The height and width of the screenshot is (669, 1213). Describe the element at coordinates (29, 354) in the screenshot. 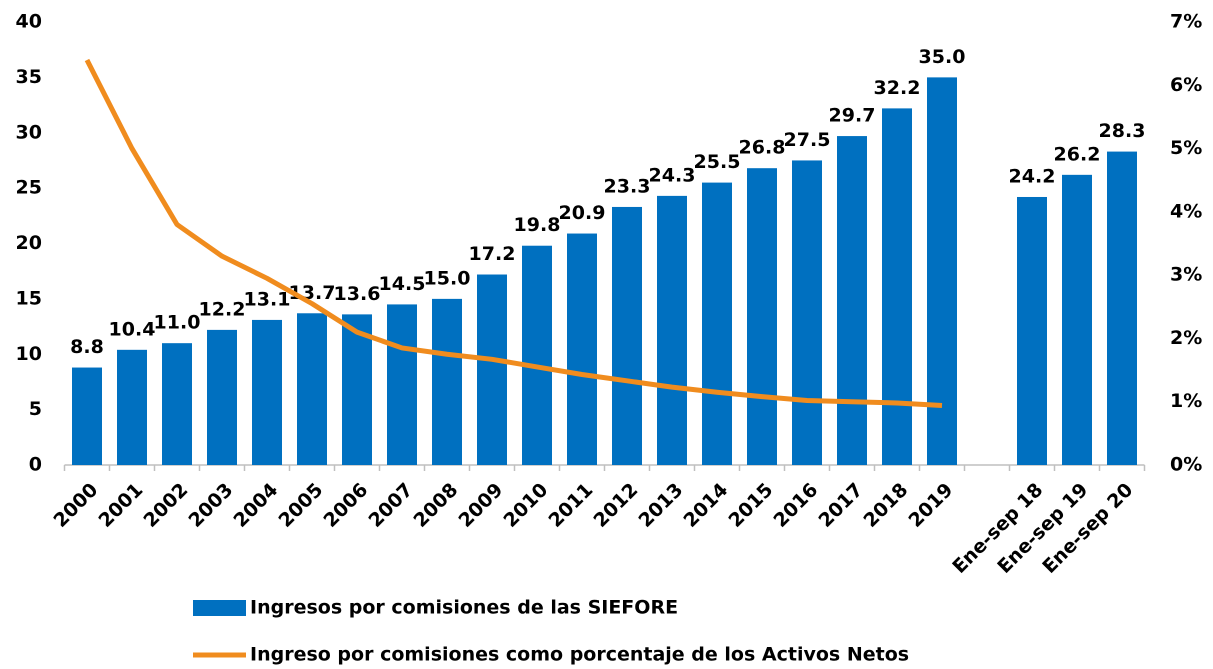

I see `y-tick-label: 10` at that location.